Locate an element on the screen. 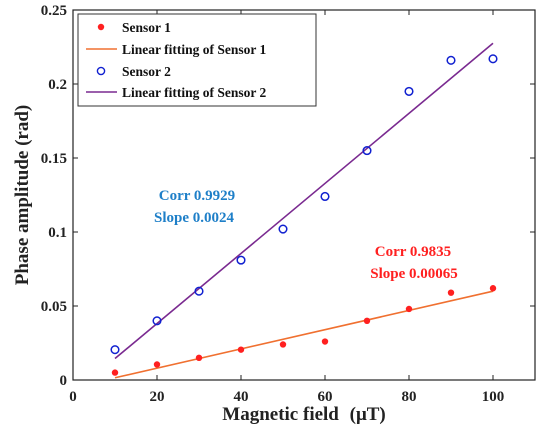  annotation-sensor1-corr: Corr 0.9835 is located at coordinates (413, 252).